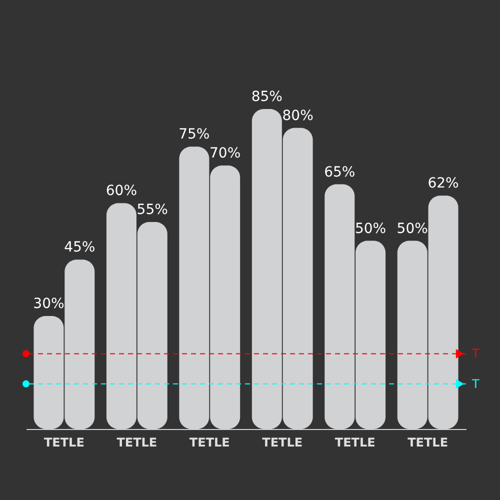  Describe the element at coordinates (298, 116) in the screenshot. I see `data-label: 80%` at that location.